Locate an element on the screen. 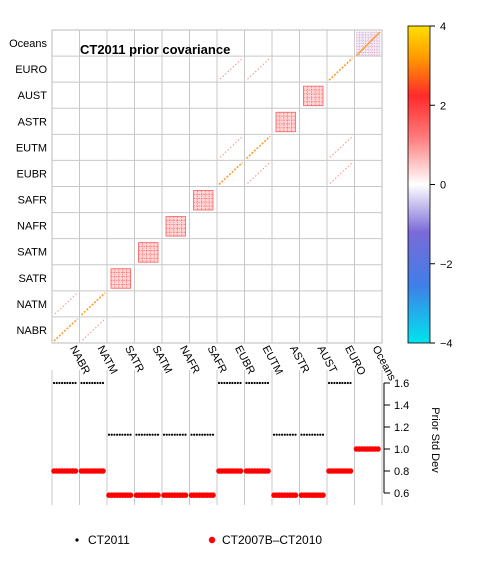 The width and height of the screenshot is (500, 577). off-diagonal-correlation is located at coordinates (340, 147).